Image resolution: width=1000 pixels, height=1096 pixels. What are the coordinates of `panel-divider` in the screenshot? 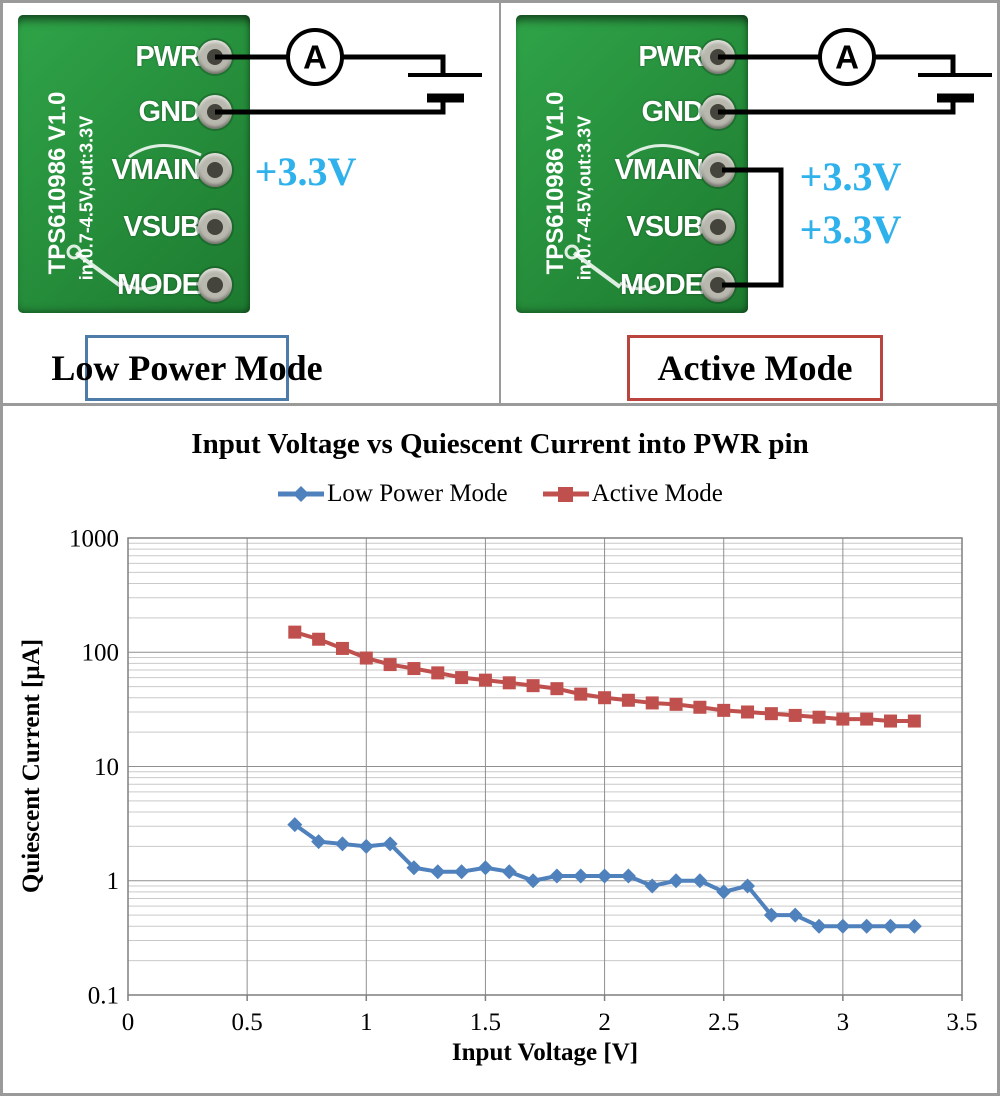 It's located at (500, 203).